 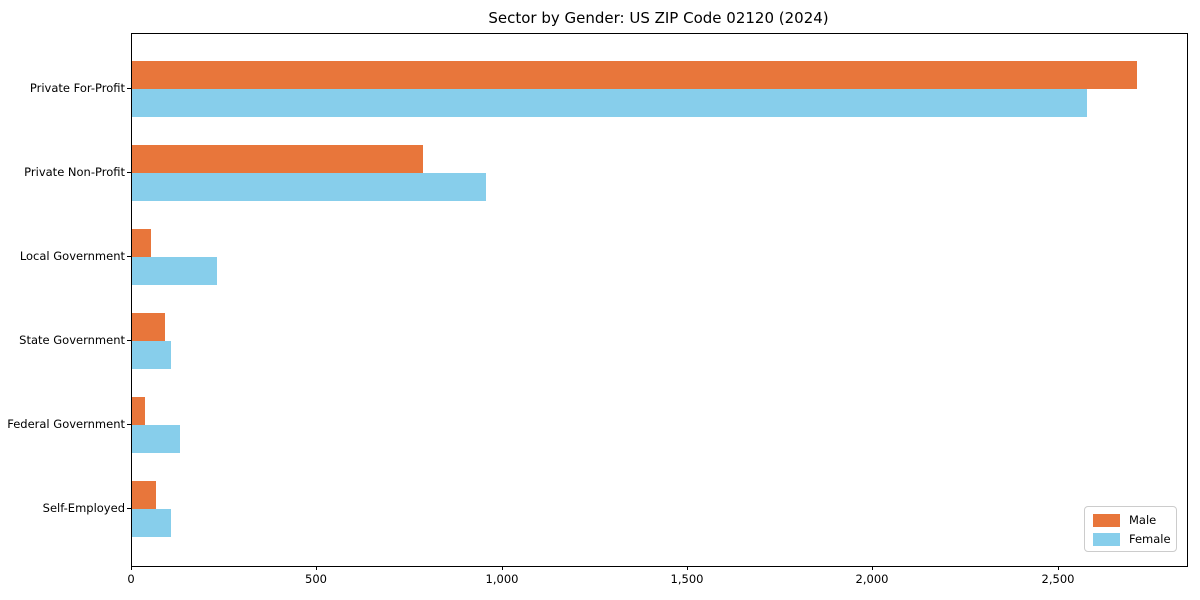 What do you see at coordinates (1150, 539) in the screenshot?
I see `legend-label-female: Female` at bounding box center [1150, 539].